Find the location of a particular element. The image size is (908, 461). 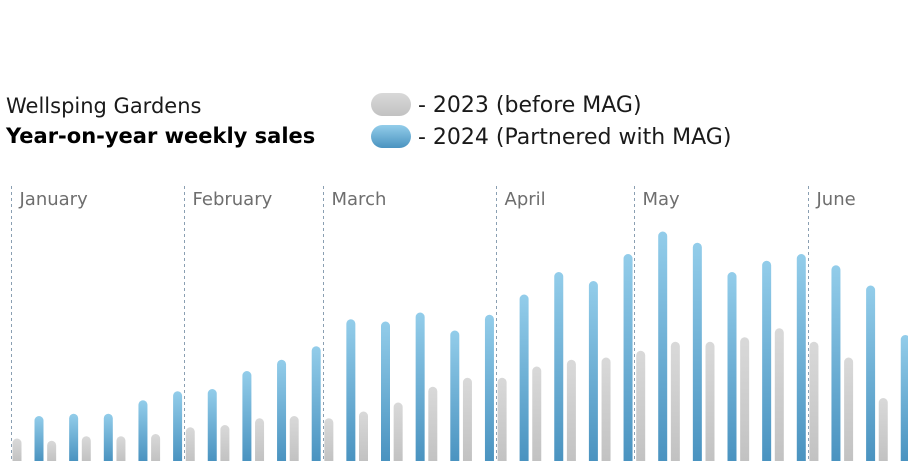

month-label: March is located at coordinates (359, 199).